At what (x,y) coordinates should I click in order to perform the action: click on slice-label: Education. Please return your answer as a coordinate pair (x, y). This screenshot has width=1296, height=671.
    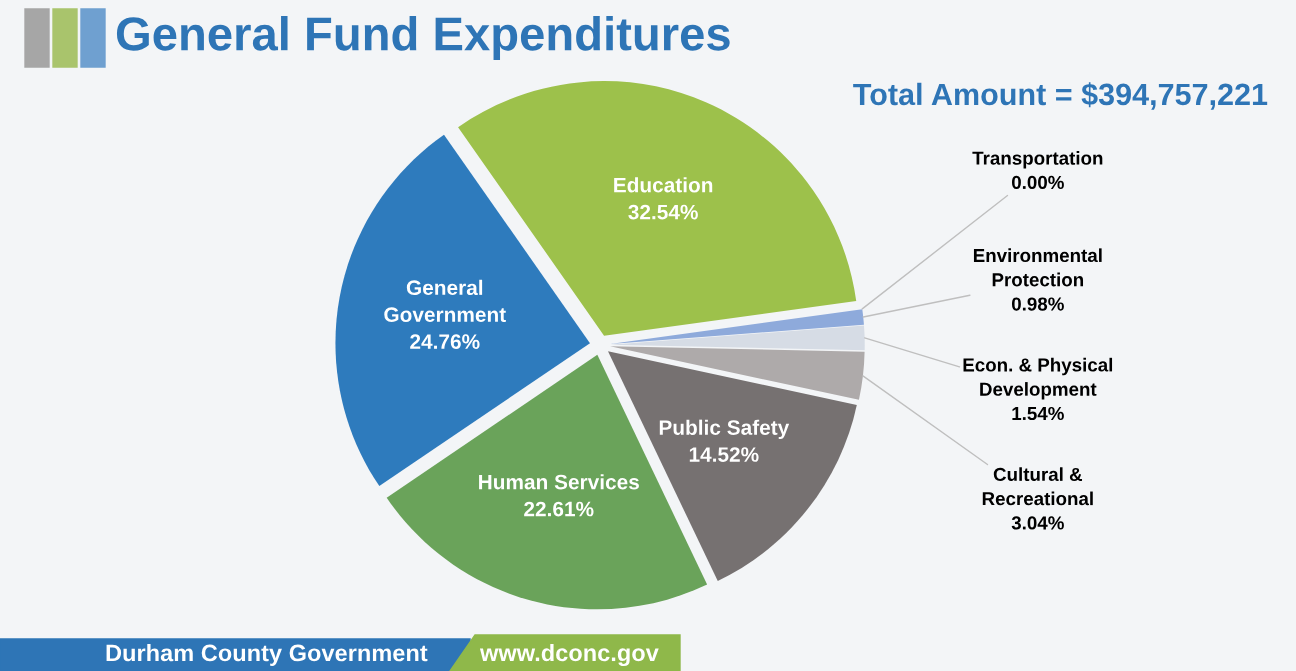
    Looking at the image, I should click on (663, 185).